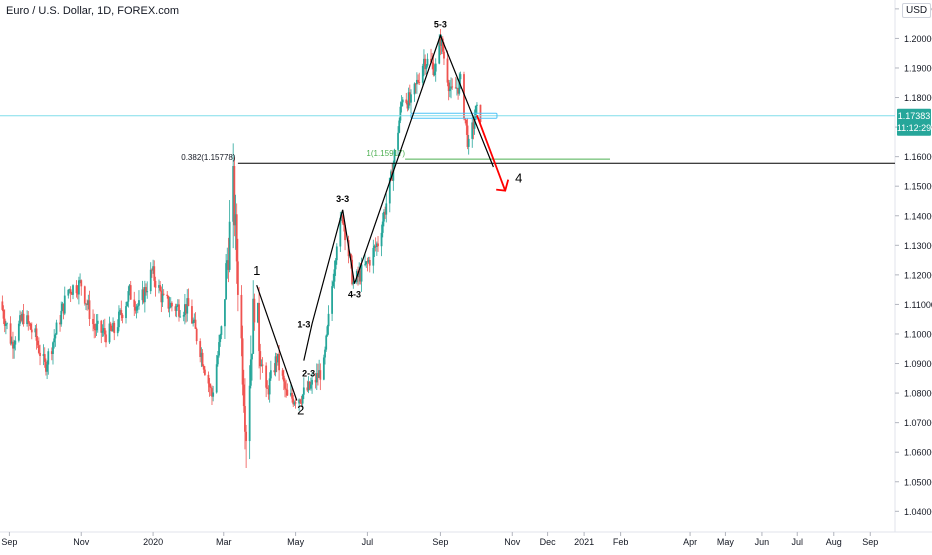 This screenshot has height=555, width=932. I want to click on symbol-title: Euro / U.S. Dollar, 1D, FOREX.com, so click(92, 11).